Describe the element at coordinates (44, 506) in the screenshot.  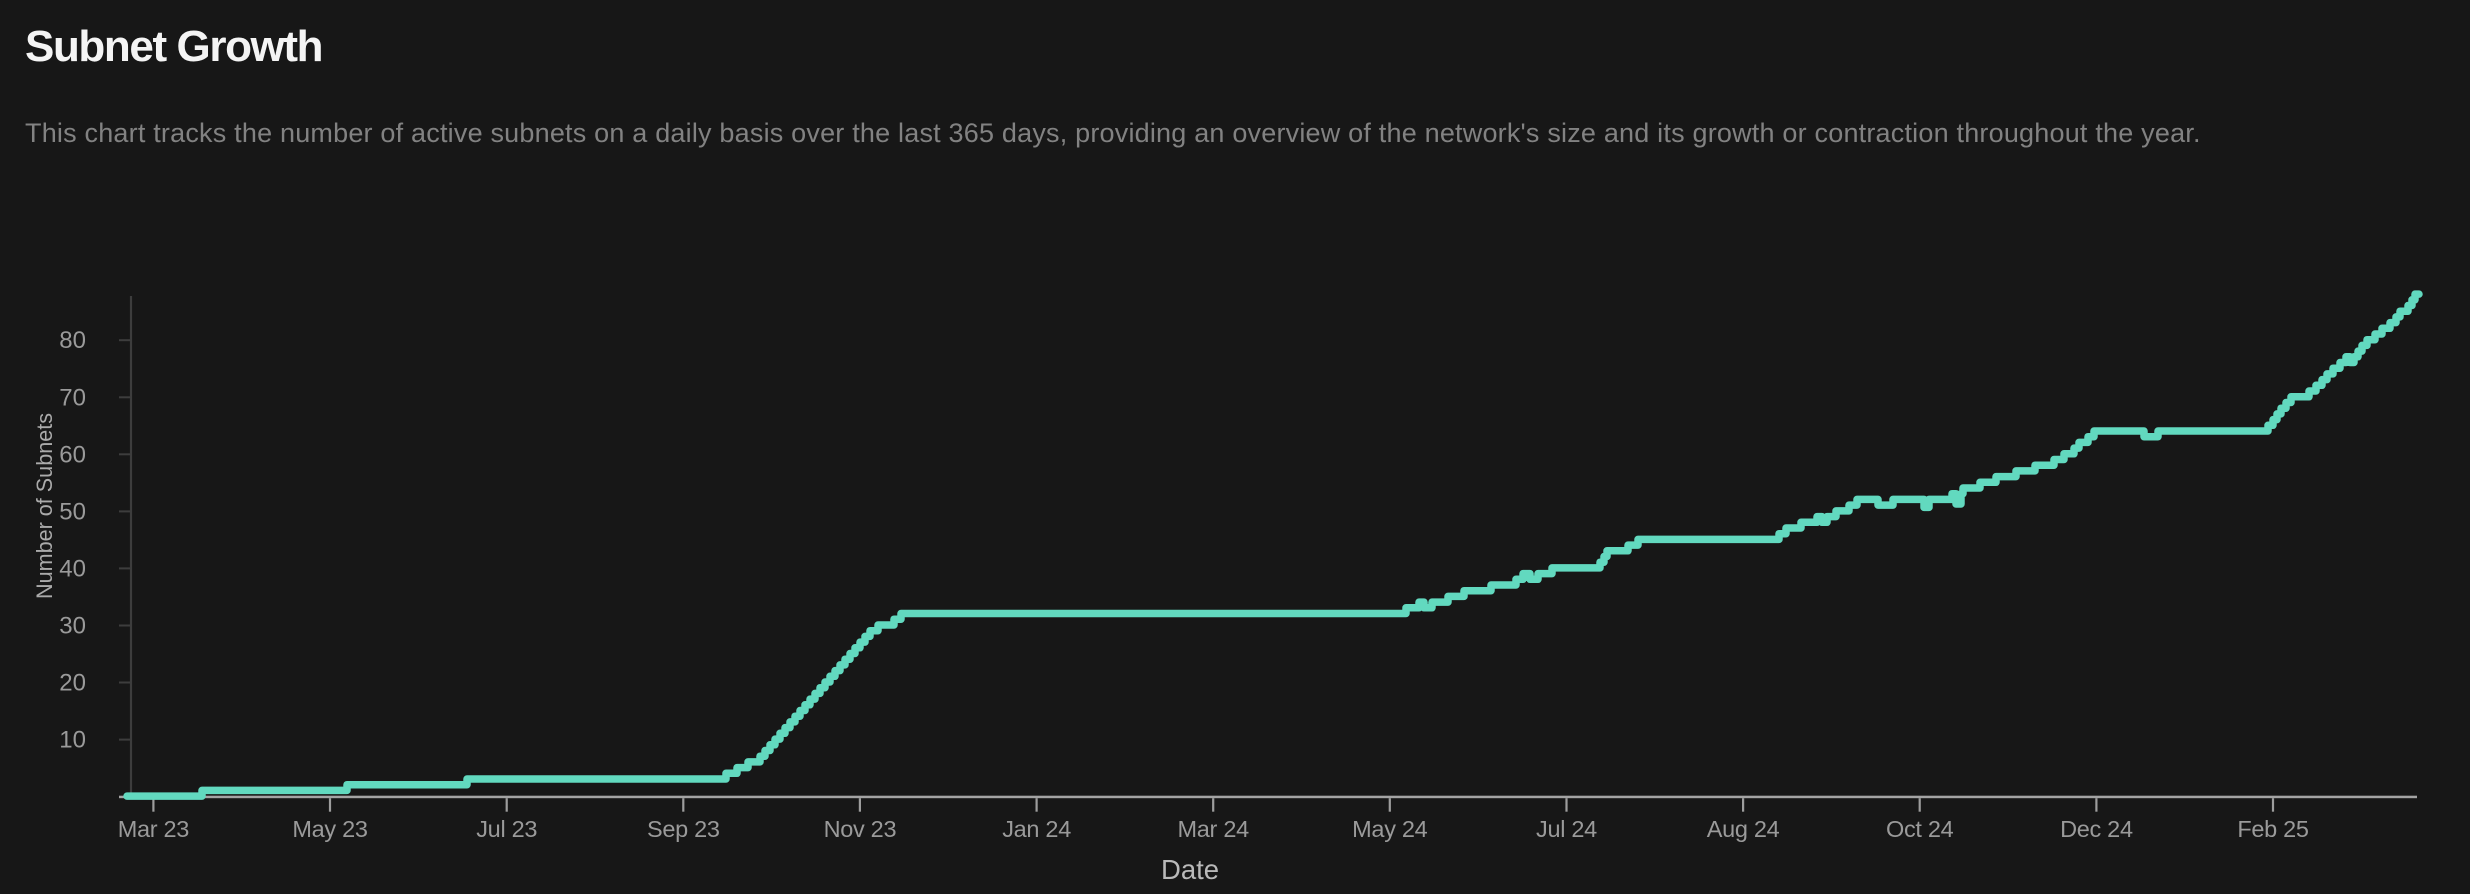
I see `svg-text: Number of Subnets` at that location.